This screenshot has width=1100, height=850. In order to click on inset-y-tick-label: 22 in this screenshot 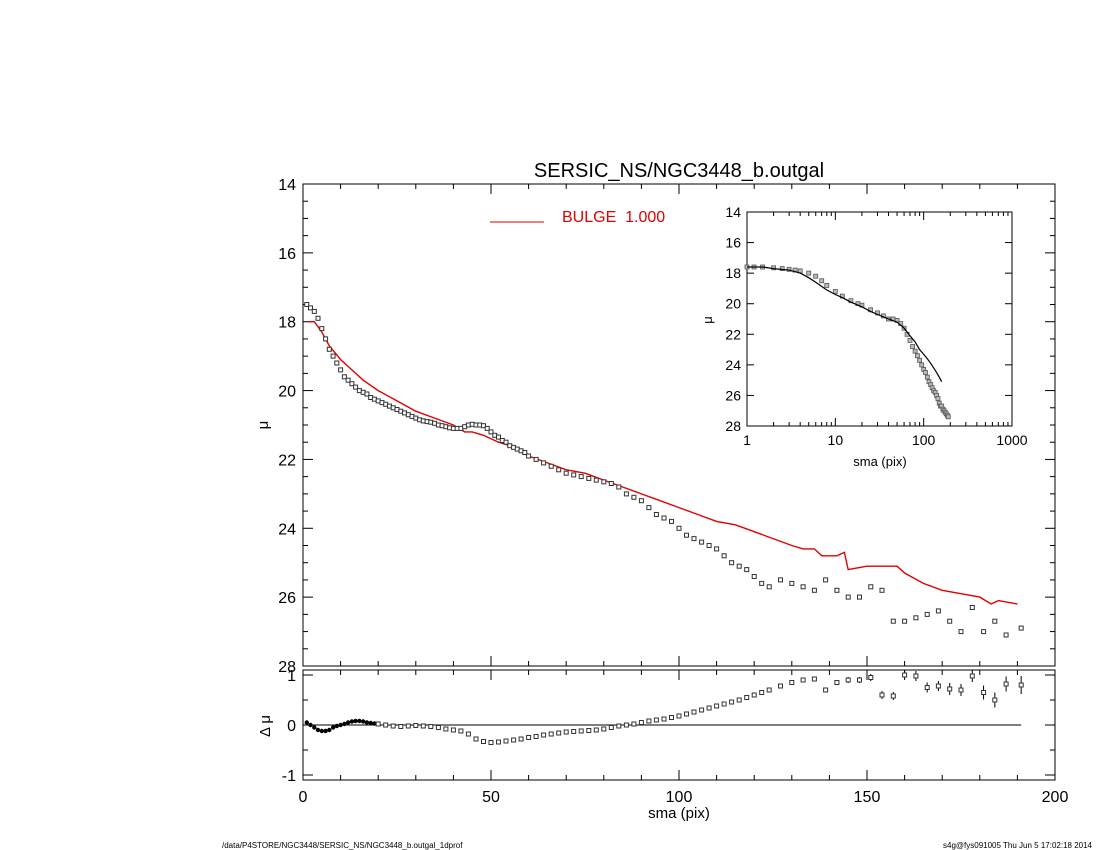, I will do `click(733, 334)`.